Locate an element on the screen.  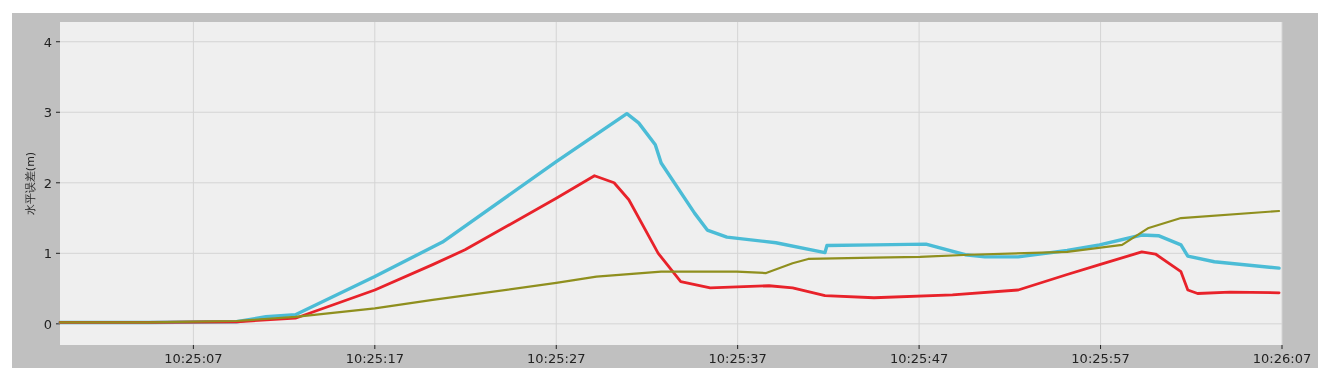
y-tick-label: 3 is located at coordinates (47, 113).